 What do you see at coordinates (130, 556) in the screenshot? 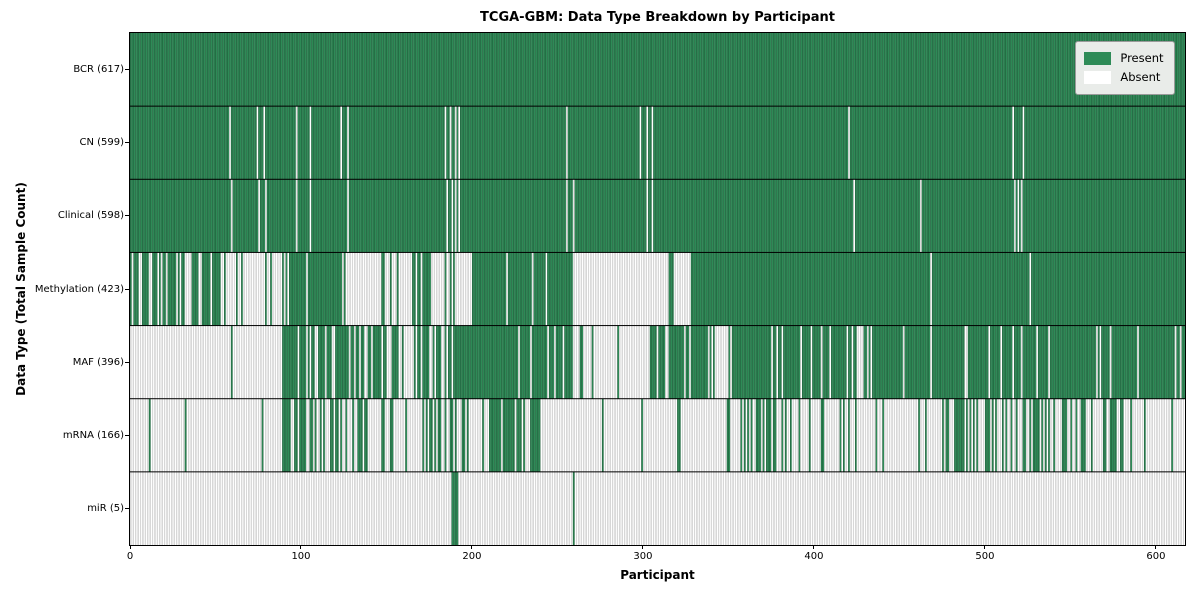
I see `x-tick-label-0: 0` at bounding box center [130, 556].